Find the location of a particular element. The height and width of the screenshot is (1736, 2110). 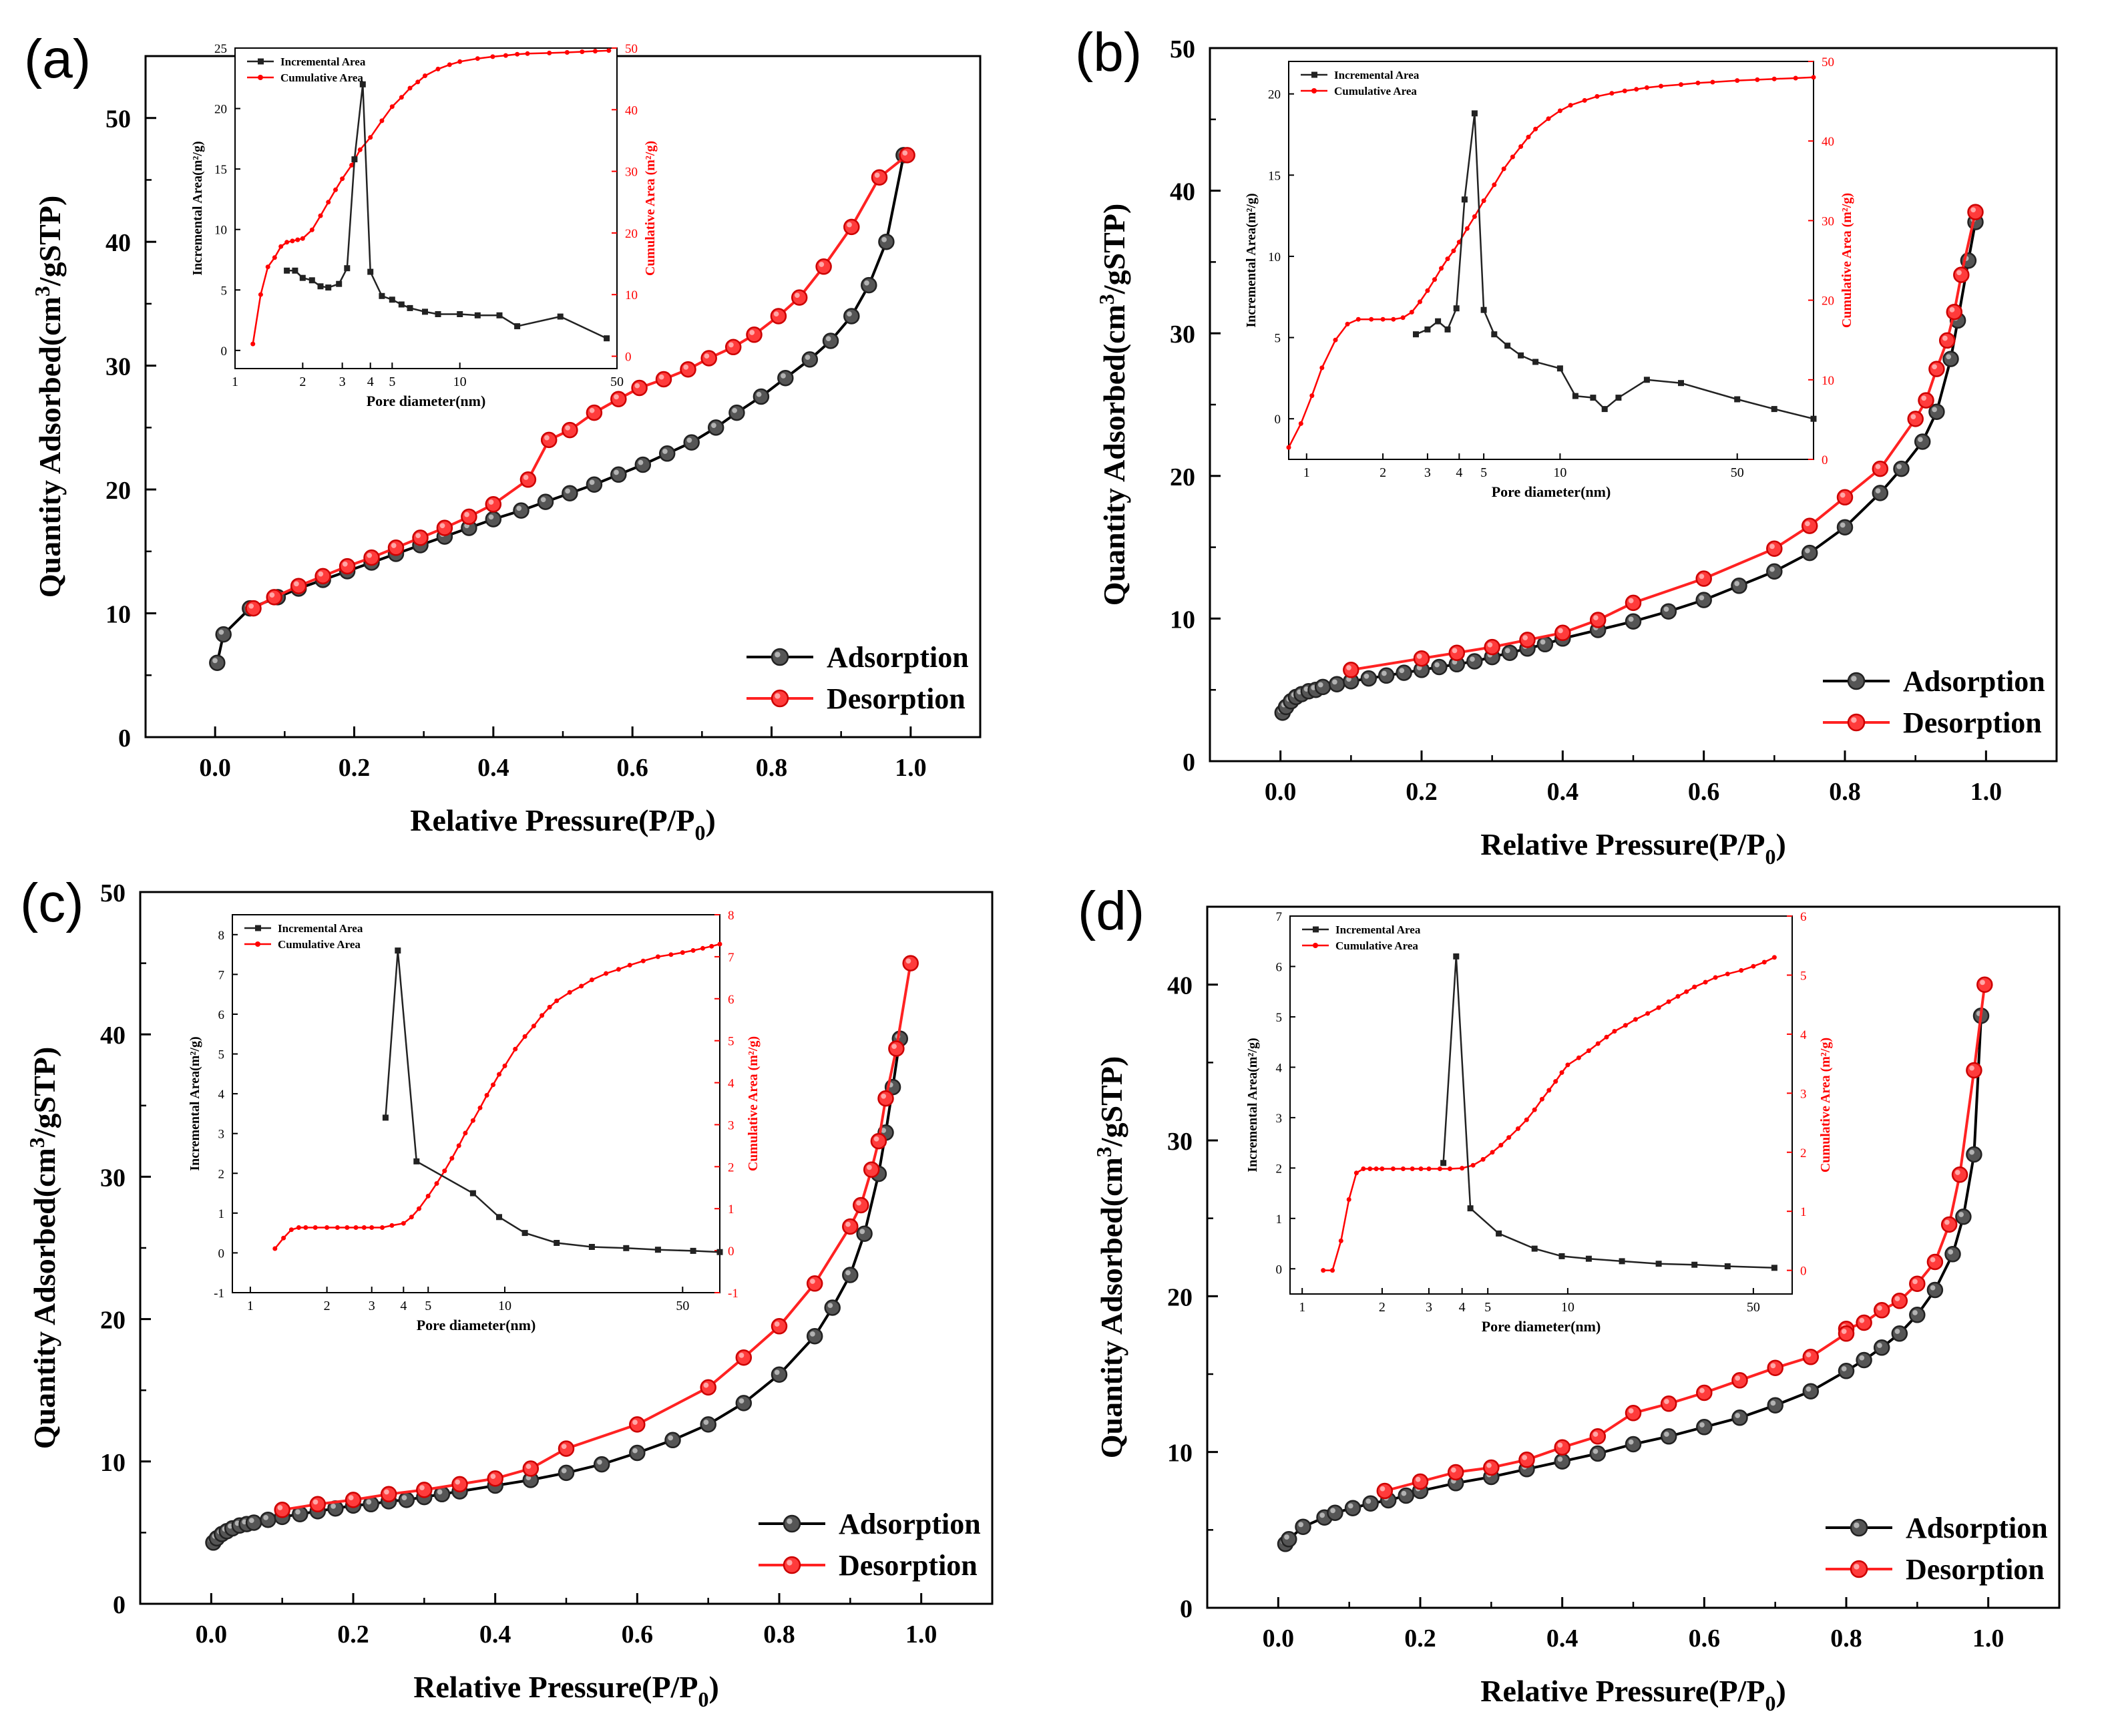

inset-incremental-line is located at coordinates (552, 1102).